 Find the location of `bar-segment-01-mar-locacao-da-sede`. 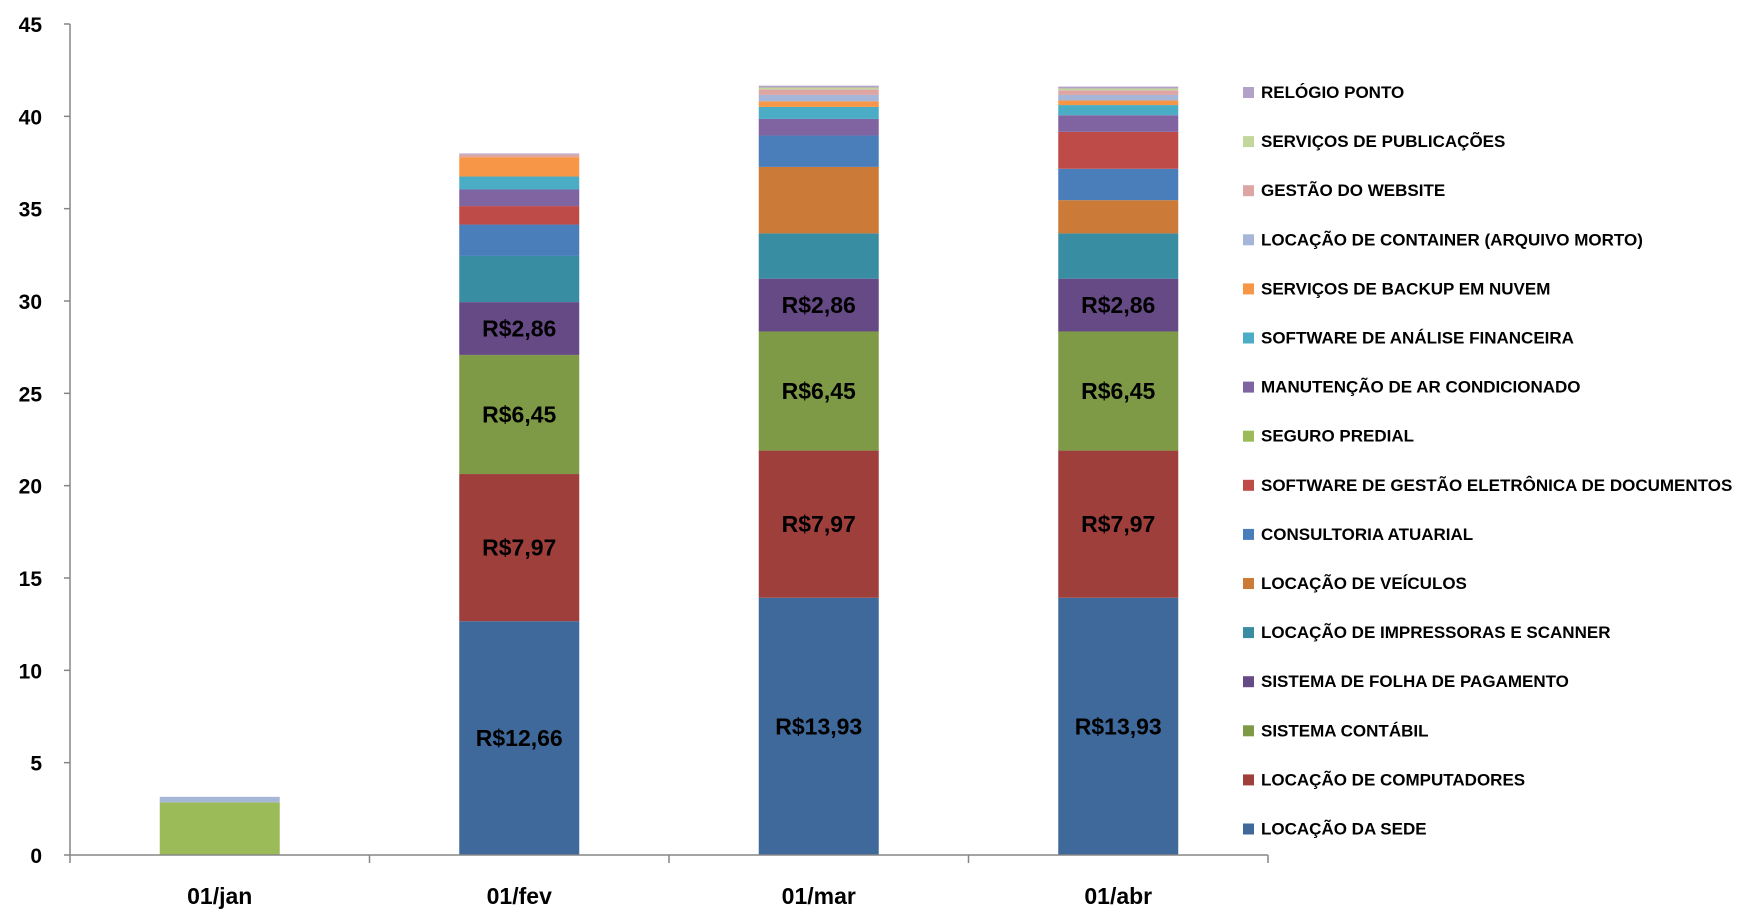

bar-segment-01-mar-locacao-da-sede is located at coordinates (818, 726).